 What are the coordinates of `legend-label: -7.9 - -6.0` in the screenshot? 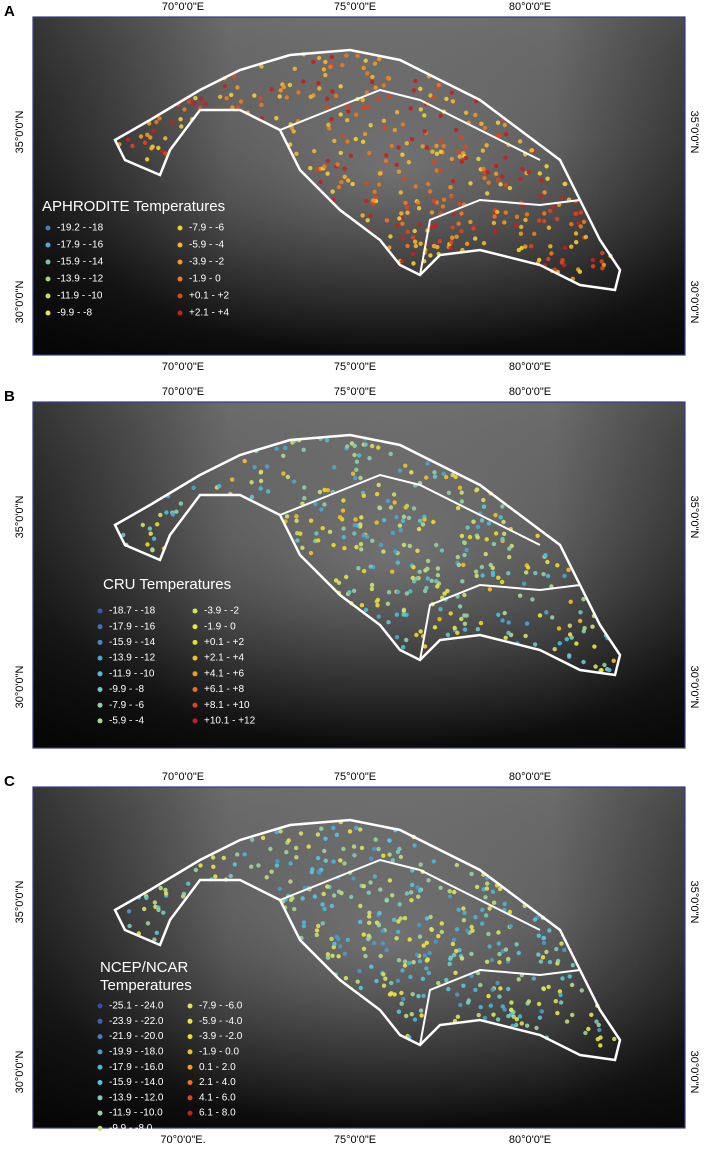 It's located at (221, 1006).